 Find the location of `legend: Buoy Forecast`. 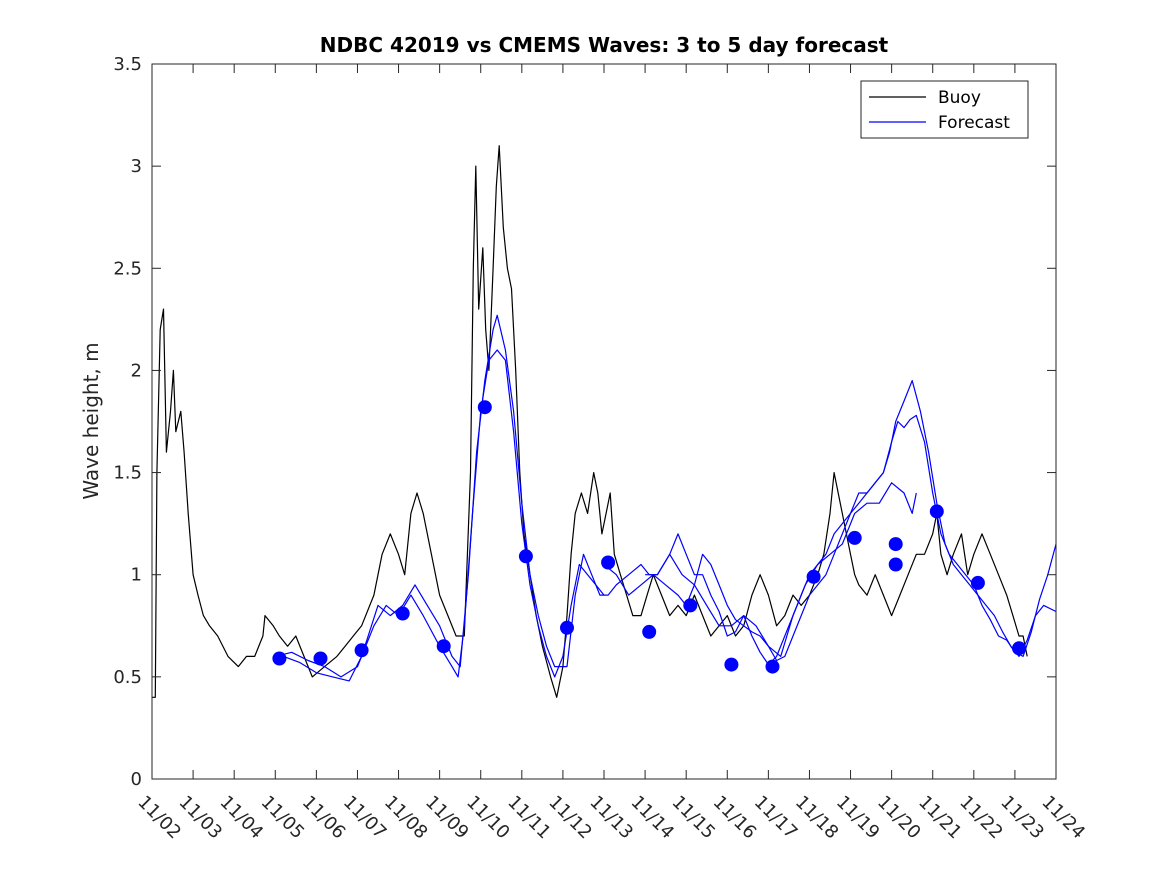

legend: Buoy Forecast is located at coordinates (944, 109).